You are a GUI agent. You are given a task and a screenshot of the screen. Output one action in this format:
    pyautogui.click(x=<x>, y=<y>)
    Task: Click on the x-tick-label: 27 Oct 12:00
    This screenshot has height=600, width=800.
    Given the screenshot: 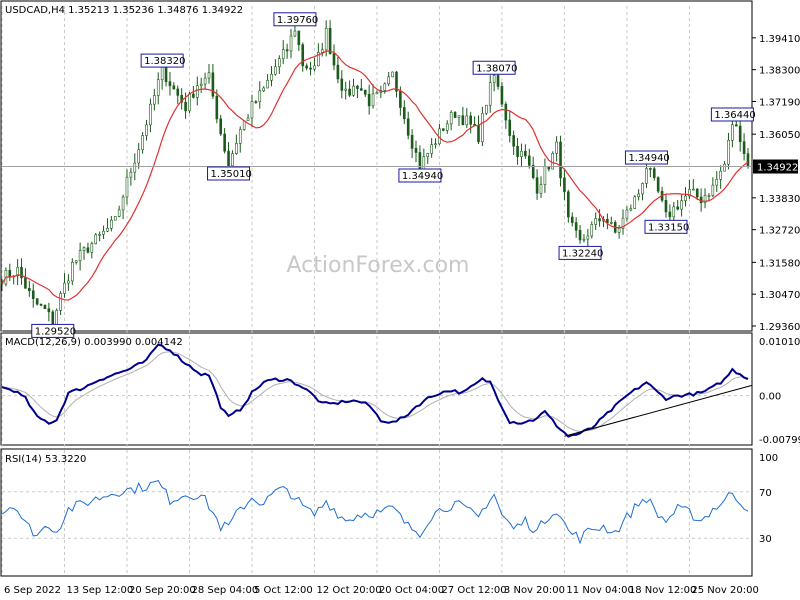 What is the action you would take?
    pyautogui.click(x=473, y=590)
    